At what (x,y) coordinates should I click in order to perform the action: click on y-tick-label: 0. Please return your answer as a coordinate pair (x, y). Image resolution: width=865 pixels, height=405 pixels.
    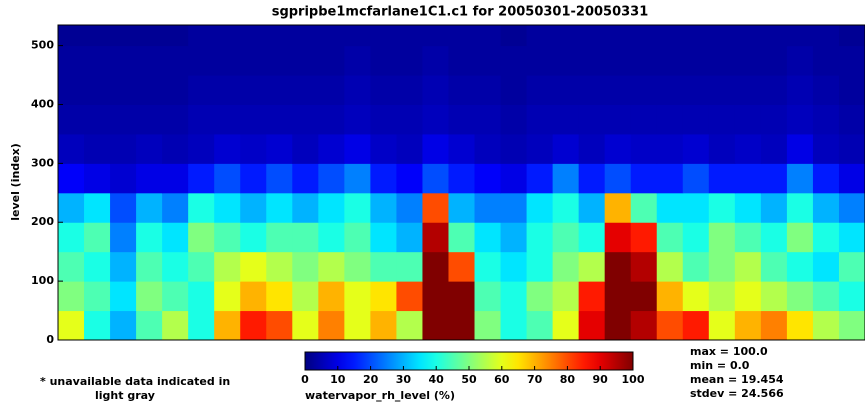
    Looking at the image, I should click on (50, 339).